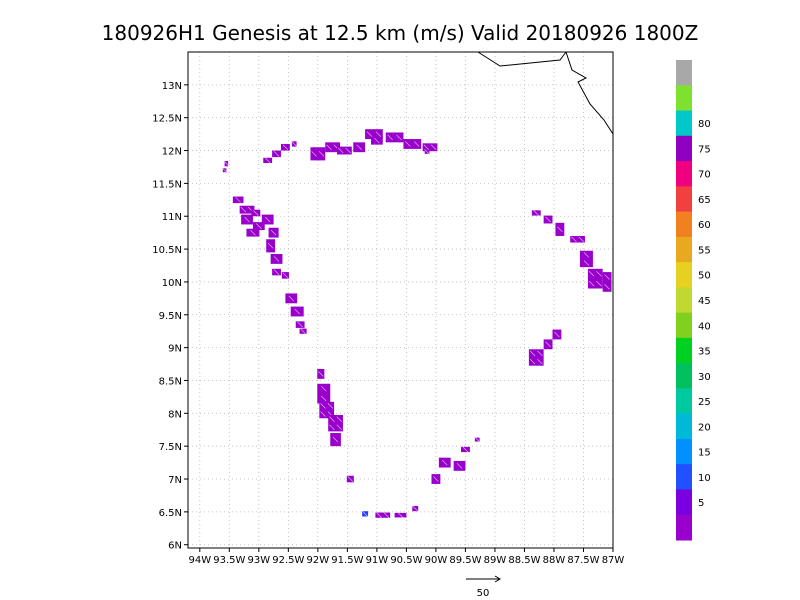 The image size is (800, 600). Describe the element at coordinates (170, 316) in the screenshot. I see `y-tick-label: 9.5N` at that location.